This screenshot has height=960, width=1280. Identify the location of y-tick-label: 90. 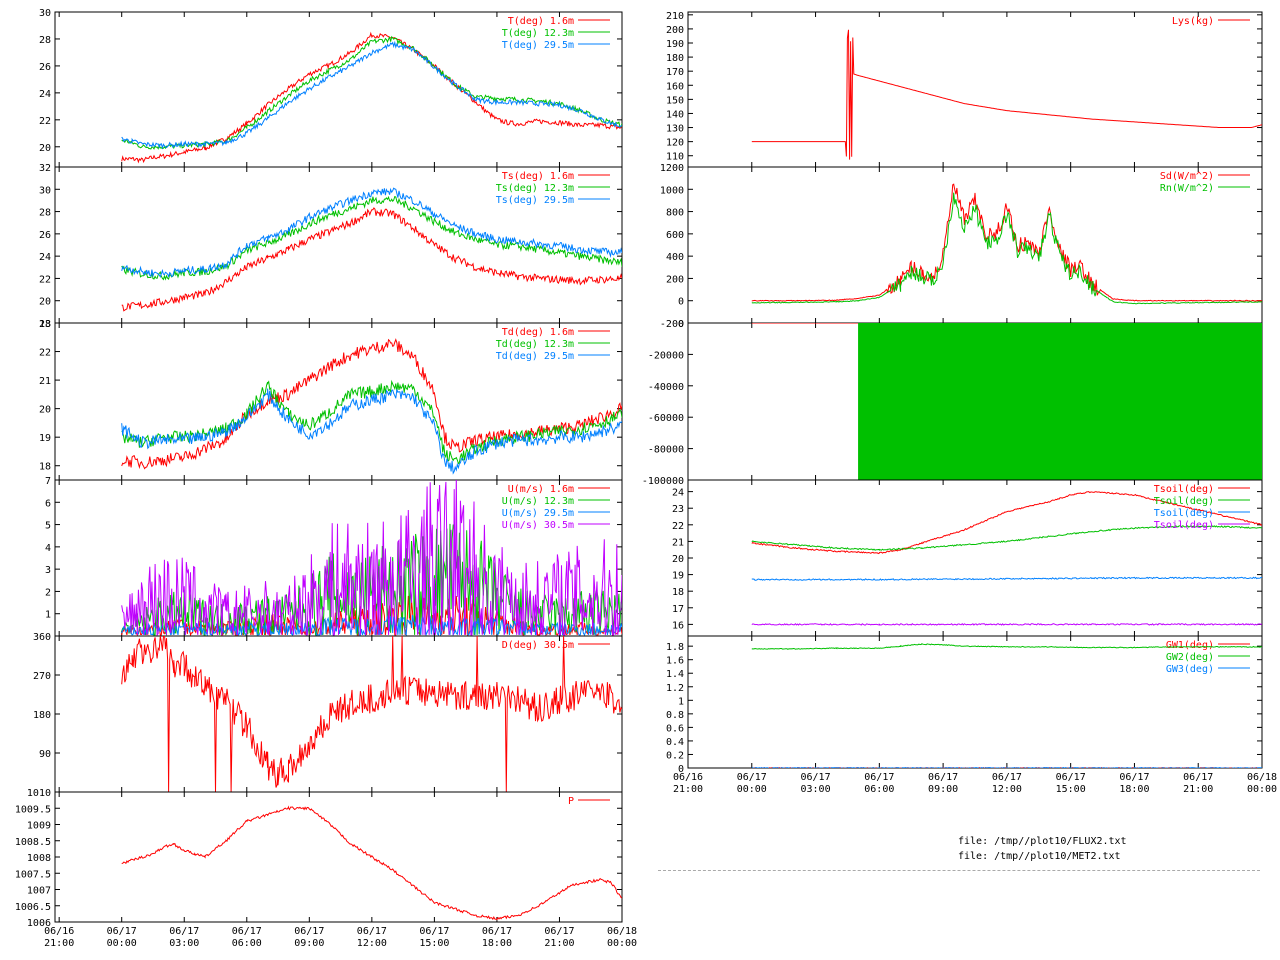
(45, 754).